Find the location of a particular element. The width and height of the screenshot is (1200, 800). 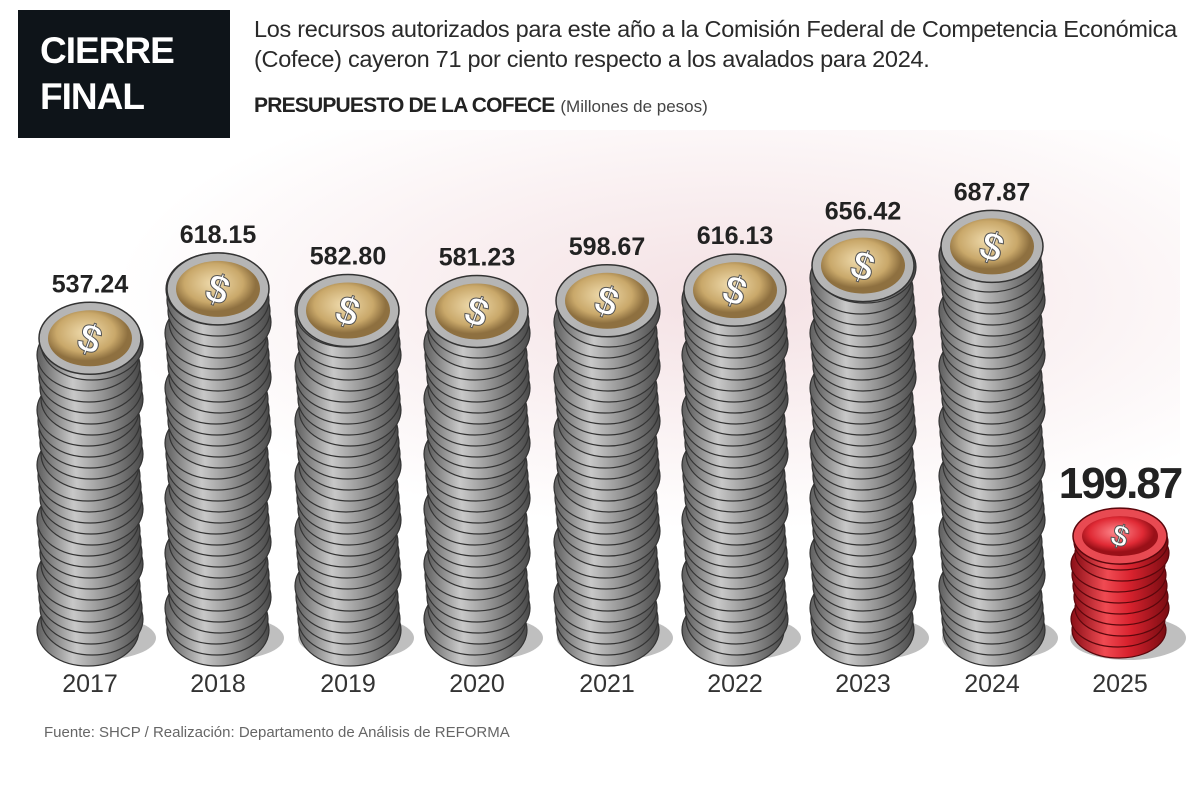

year-label: 2019 is located at coordinates (348, 684).